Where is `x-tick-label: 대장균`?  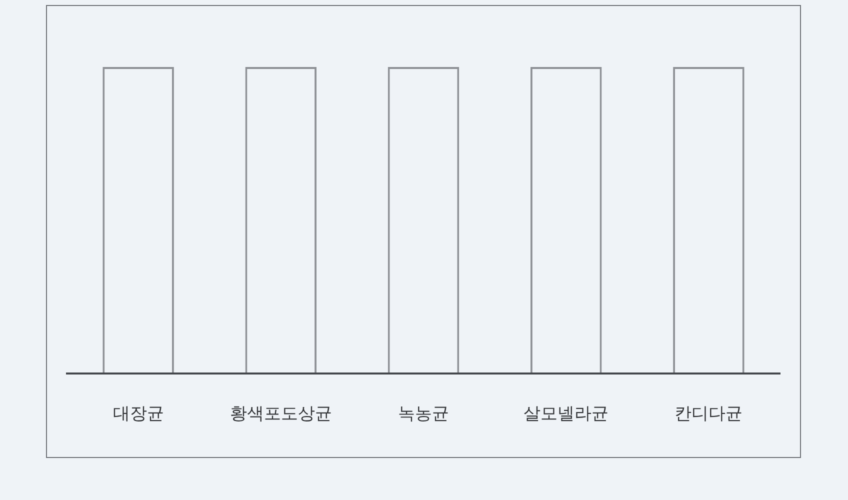
x-tick-label: 대장균 is located at coordinates (138, 414).